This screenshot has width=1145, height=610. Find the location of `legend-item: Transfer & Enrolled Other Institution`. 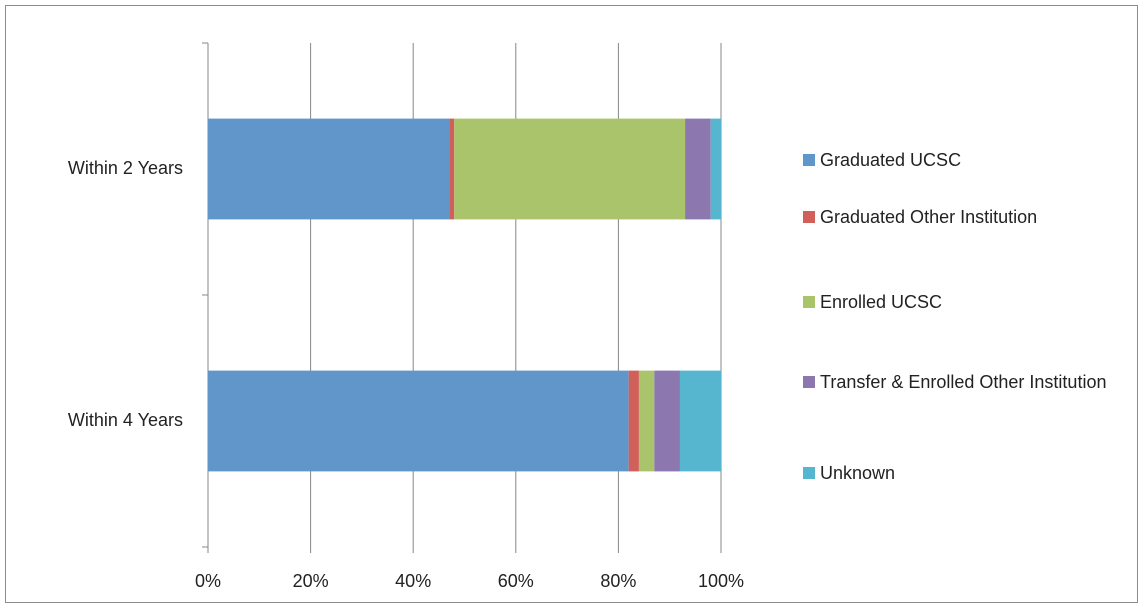

legend-item: Transfer & Enrolled Other Institution is located at coordinates (968, 383).